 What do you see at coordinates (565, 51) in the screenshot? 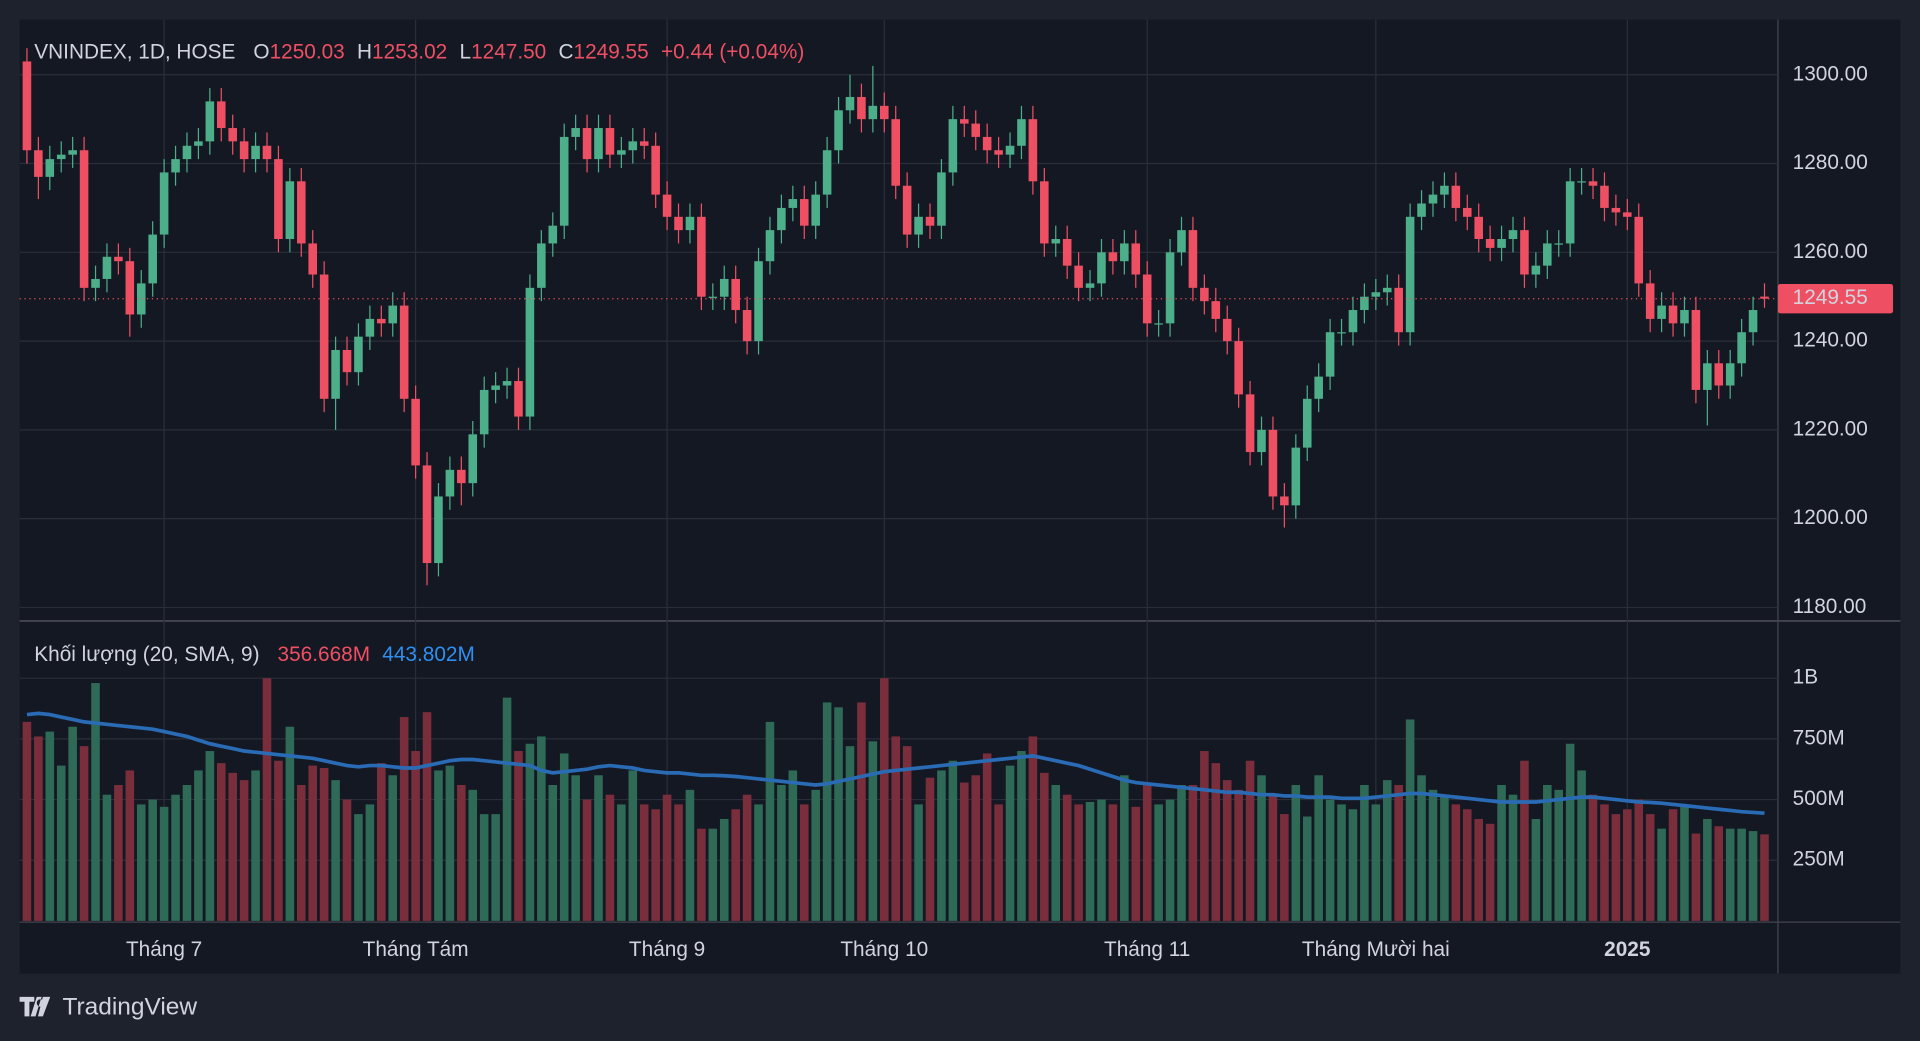
I see `ohlc-label: C` at bounding box center [565, 51].